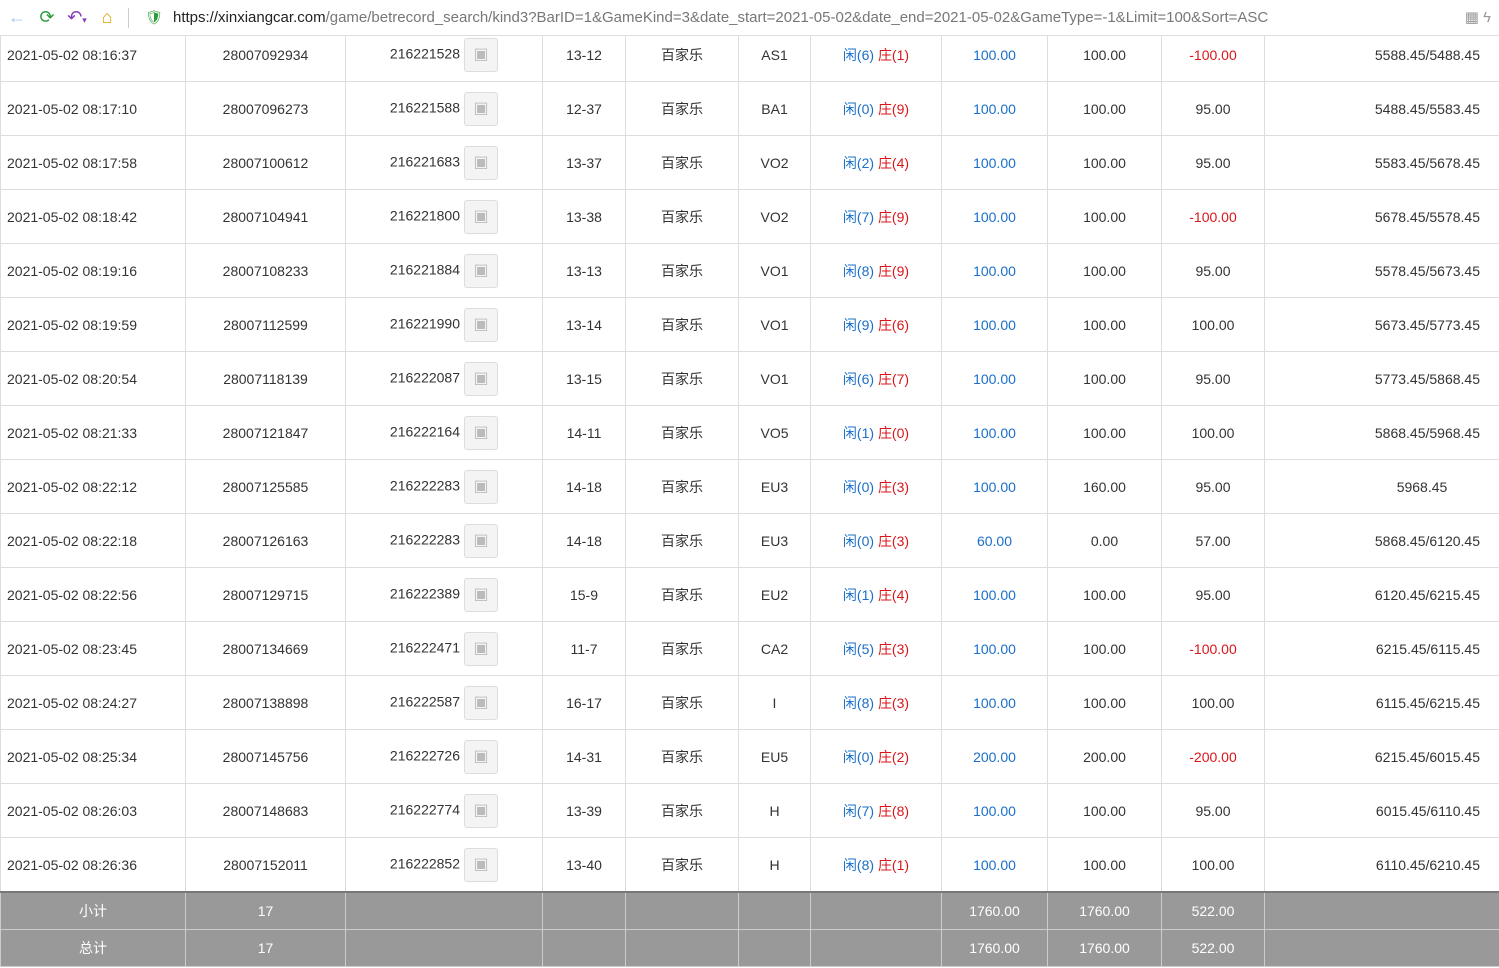 Image resolution: width=1499 pixels, height=968 pixels. Describe the element at coordinates (876, 216) in the screenshot. I see `result: 闲(7) 庄(9)` at that location.